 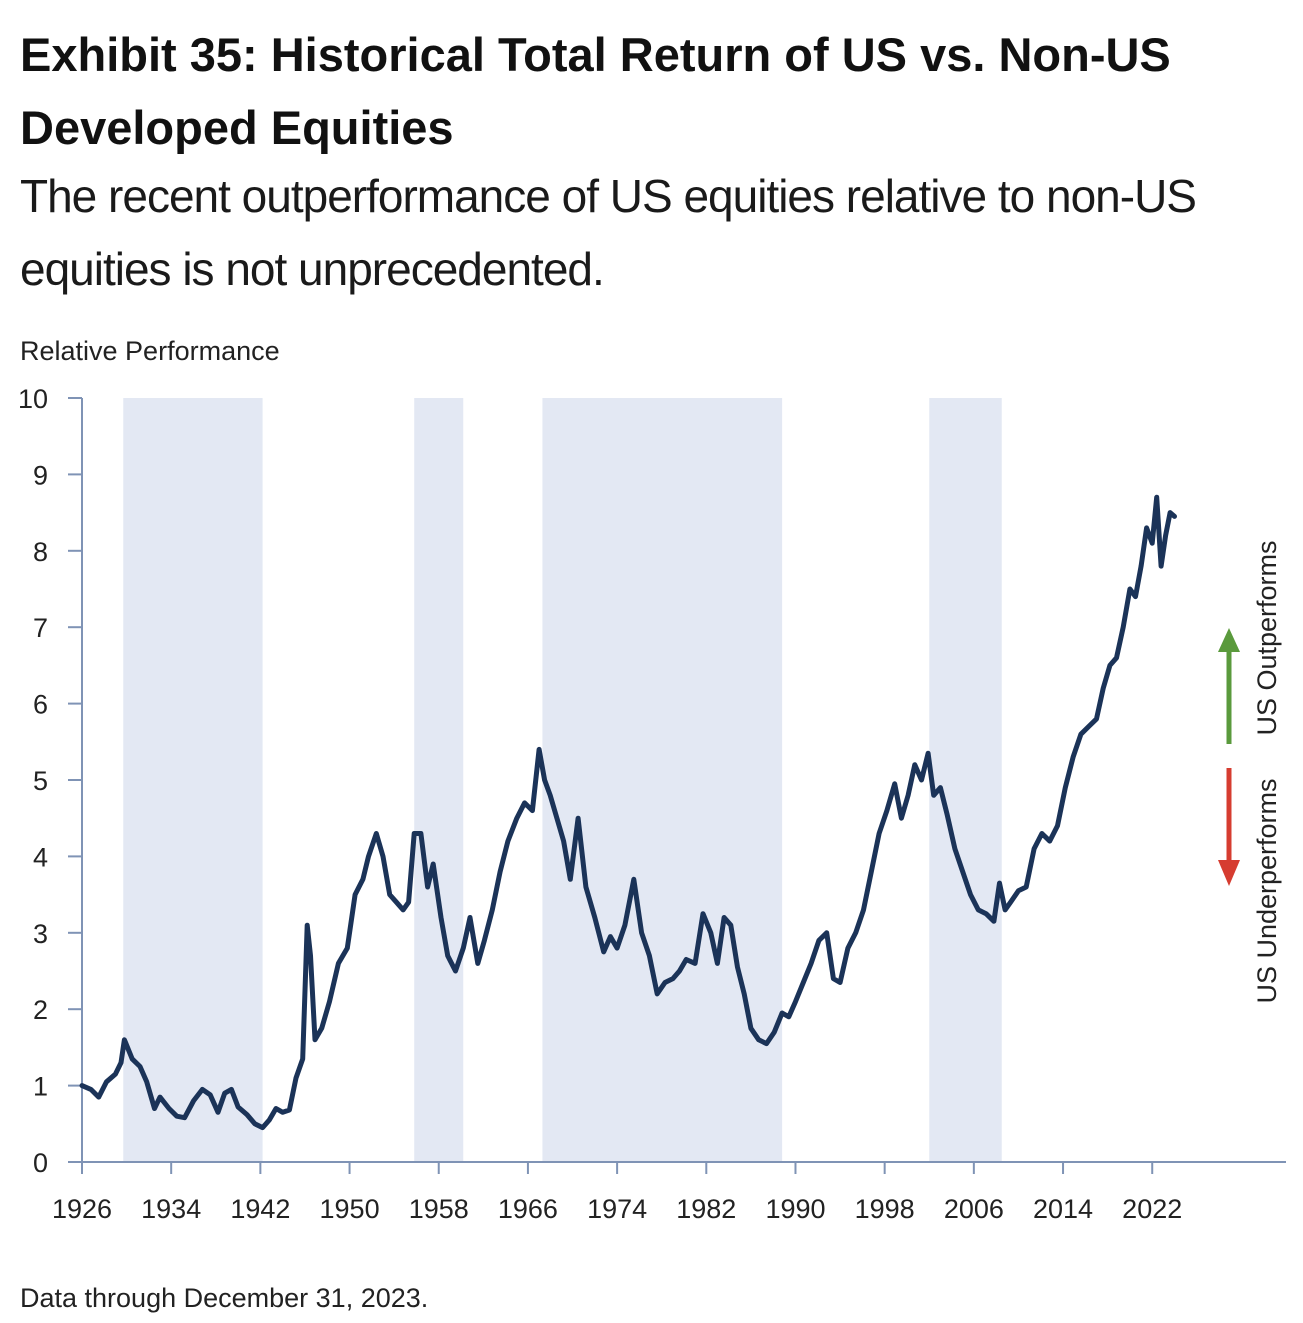 I want to click on y-tick-label-2: 2, so click(x=40, y=1010).